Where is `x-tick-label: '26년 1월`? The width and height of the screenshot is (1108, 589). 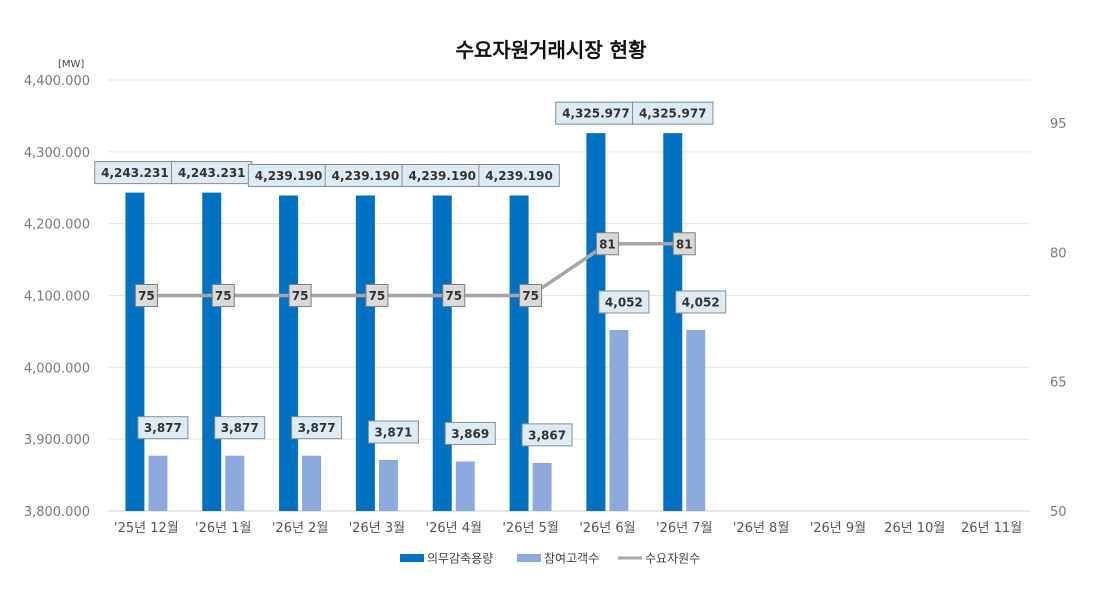 x-tick-label: '26년 1월 is located at coordinates (223, 528).